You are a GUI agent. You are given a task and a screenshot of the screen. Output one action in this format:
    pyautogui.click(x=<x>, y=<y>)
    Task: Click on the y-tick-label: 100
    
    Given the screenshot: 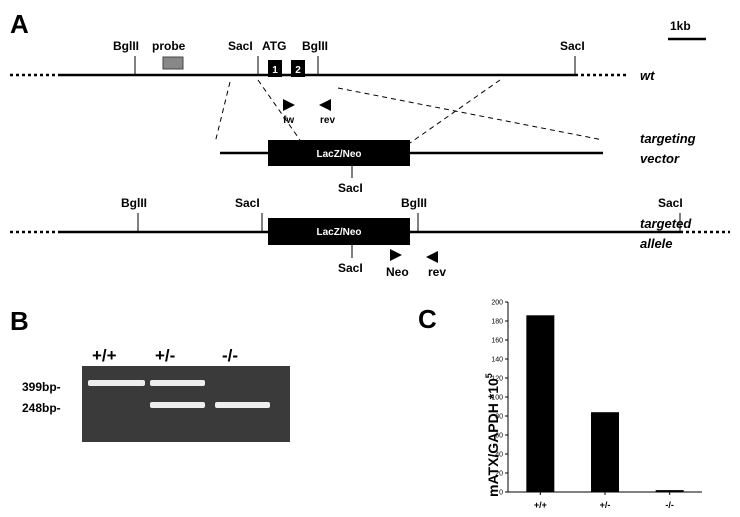 What is the action you would take?
    pyautogui.click(x=497, y=398)
    